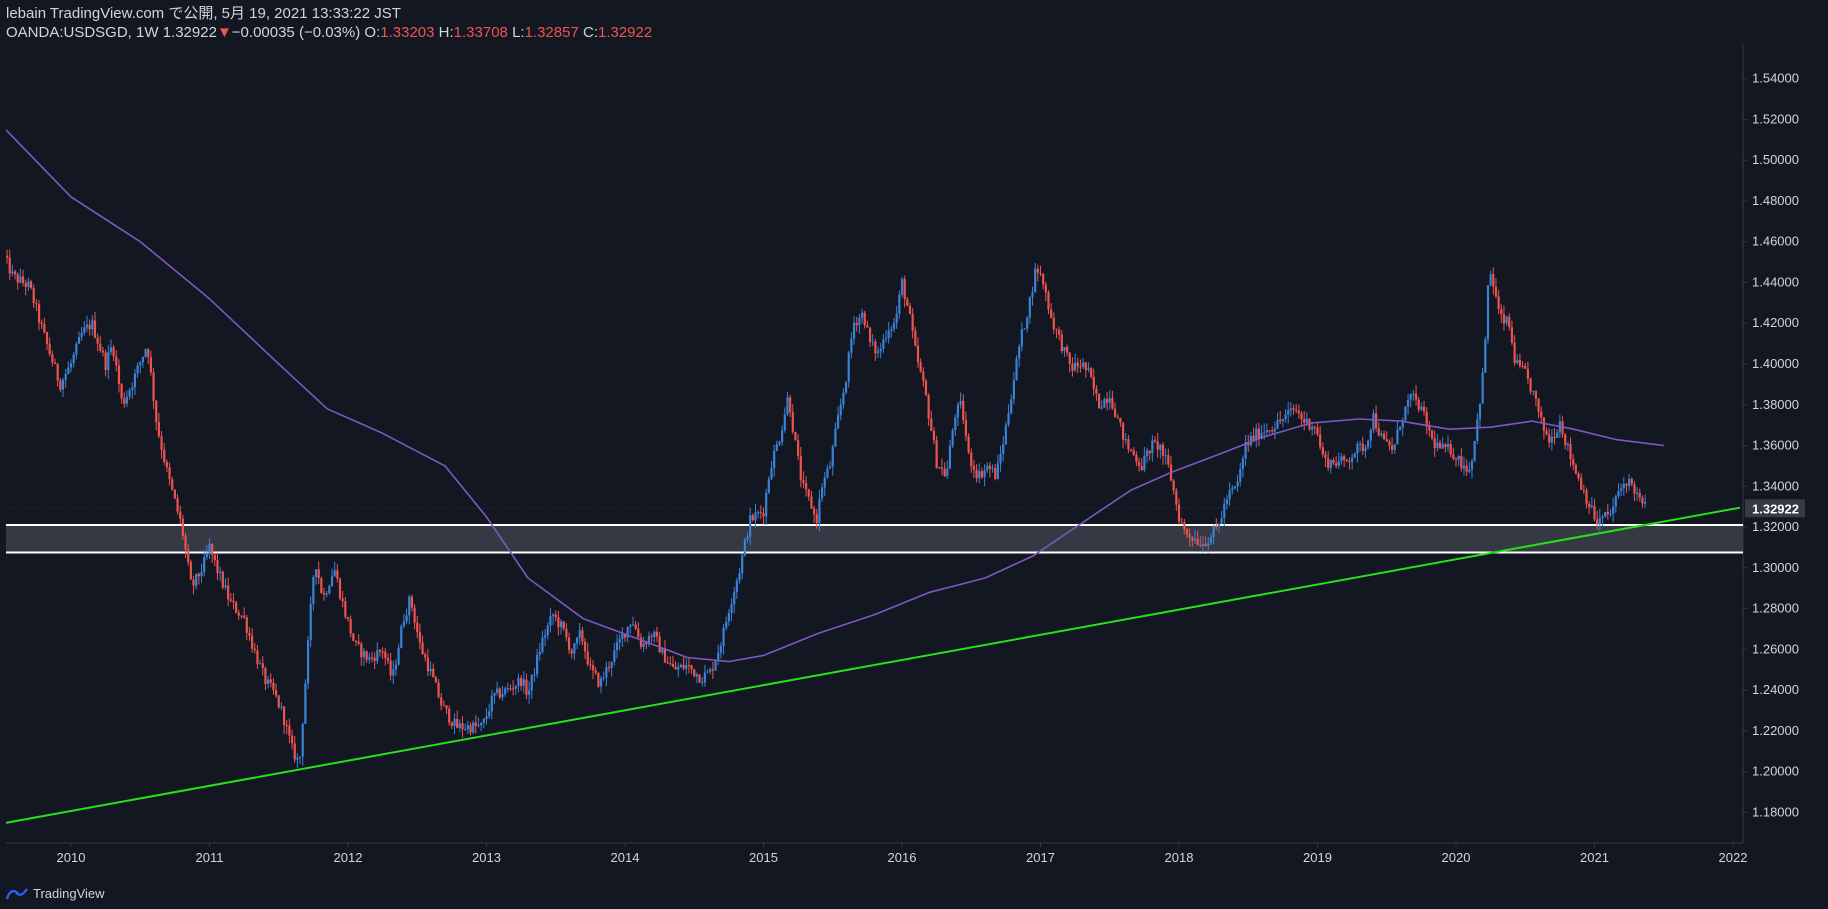 The height and width of the screenshot is (909, 1828). Describe the element at coordinates (82, 32) in the screenshot. I see `symbol-label: OANDA:USDSGD, 1W` at that location.